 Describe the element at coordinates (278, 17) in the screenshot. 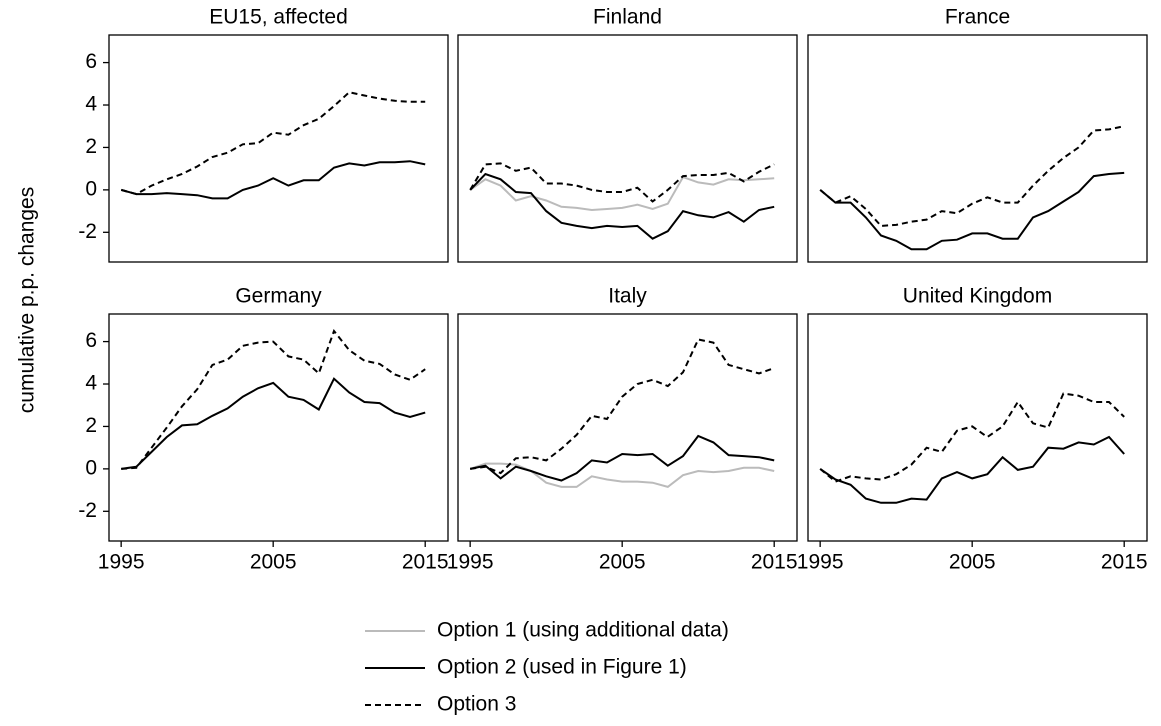

I see `panel-title: EU15, affected` at that location.